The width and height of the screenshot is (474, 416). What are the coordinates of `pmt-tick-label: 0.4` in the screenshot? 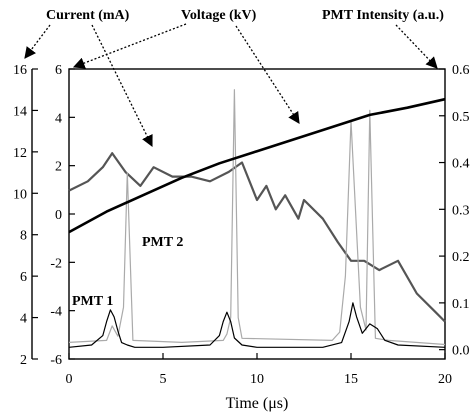 It's located at (461, 164).